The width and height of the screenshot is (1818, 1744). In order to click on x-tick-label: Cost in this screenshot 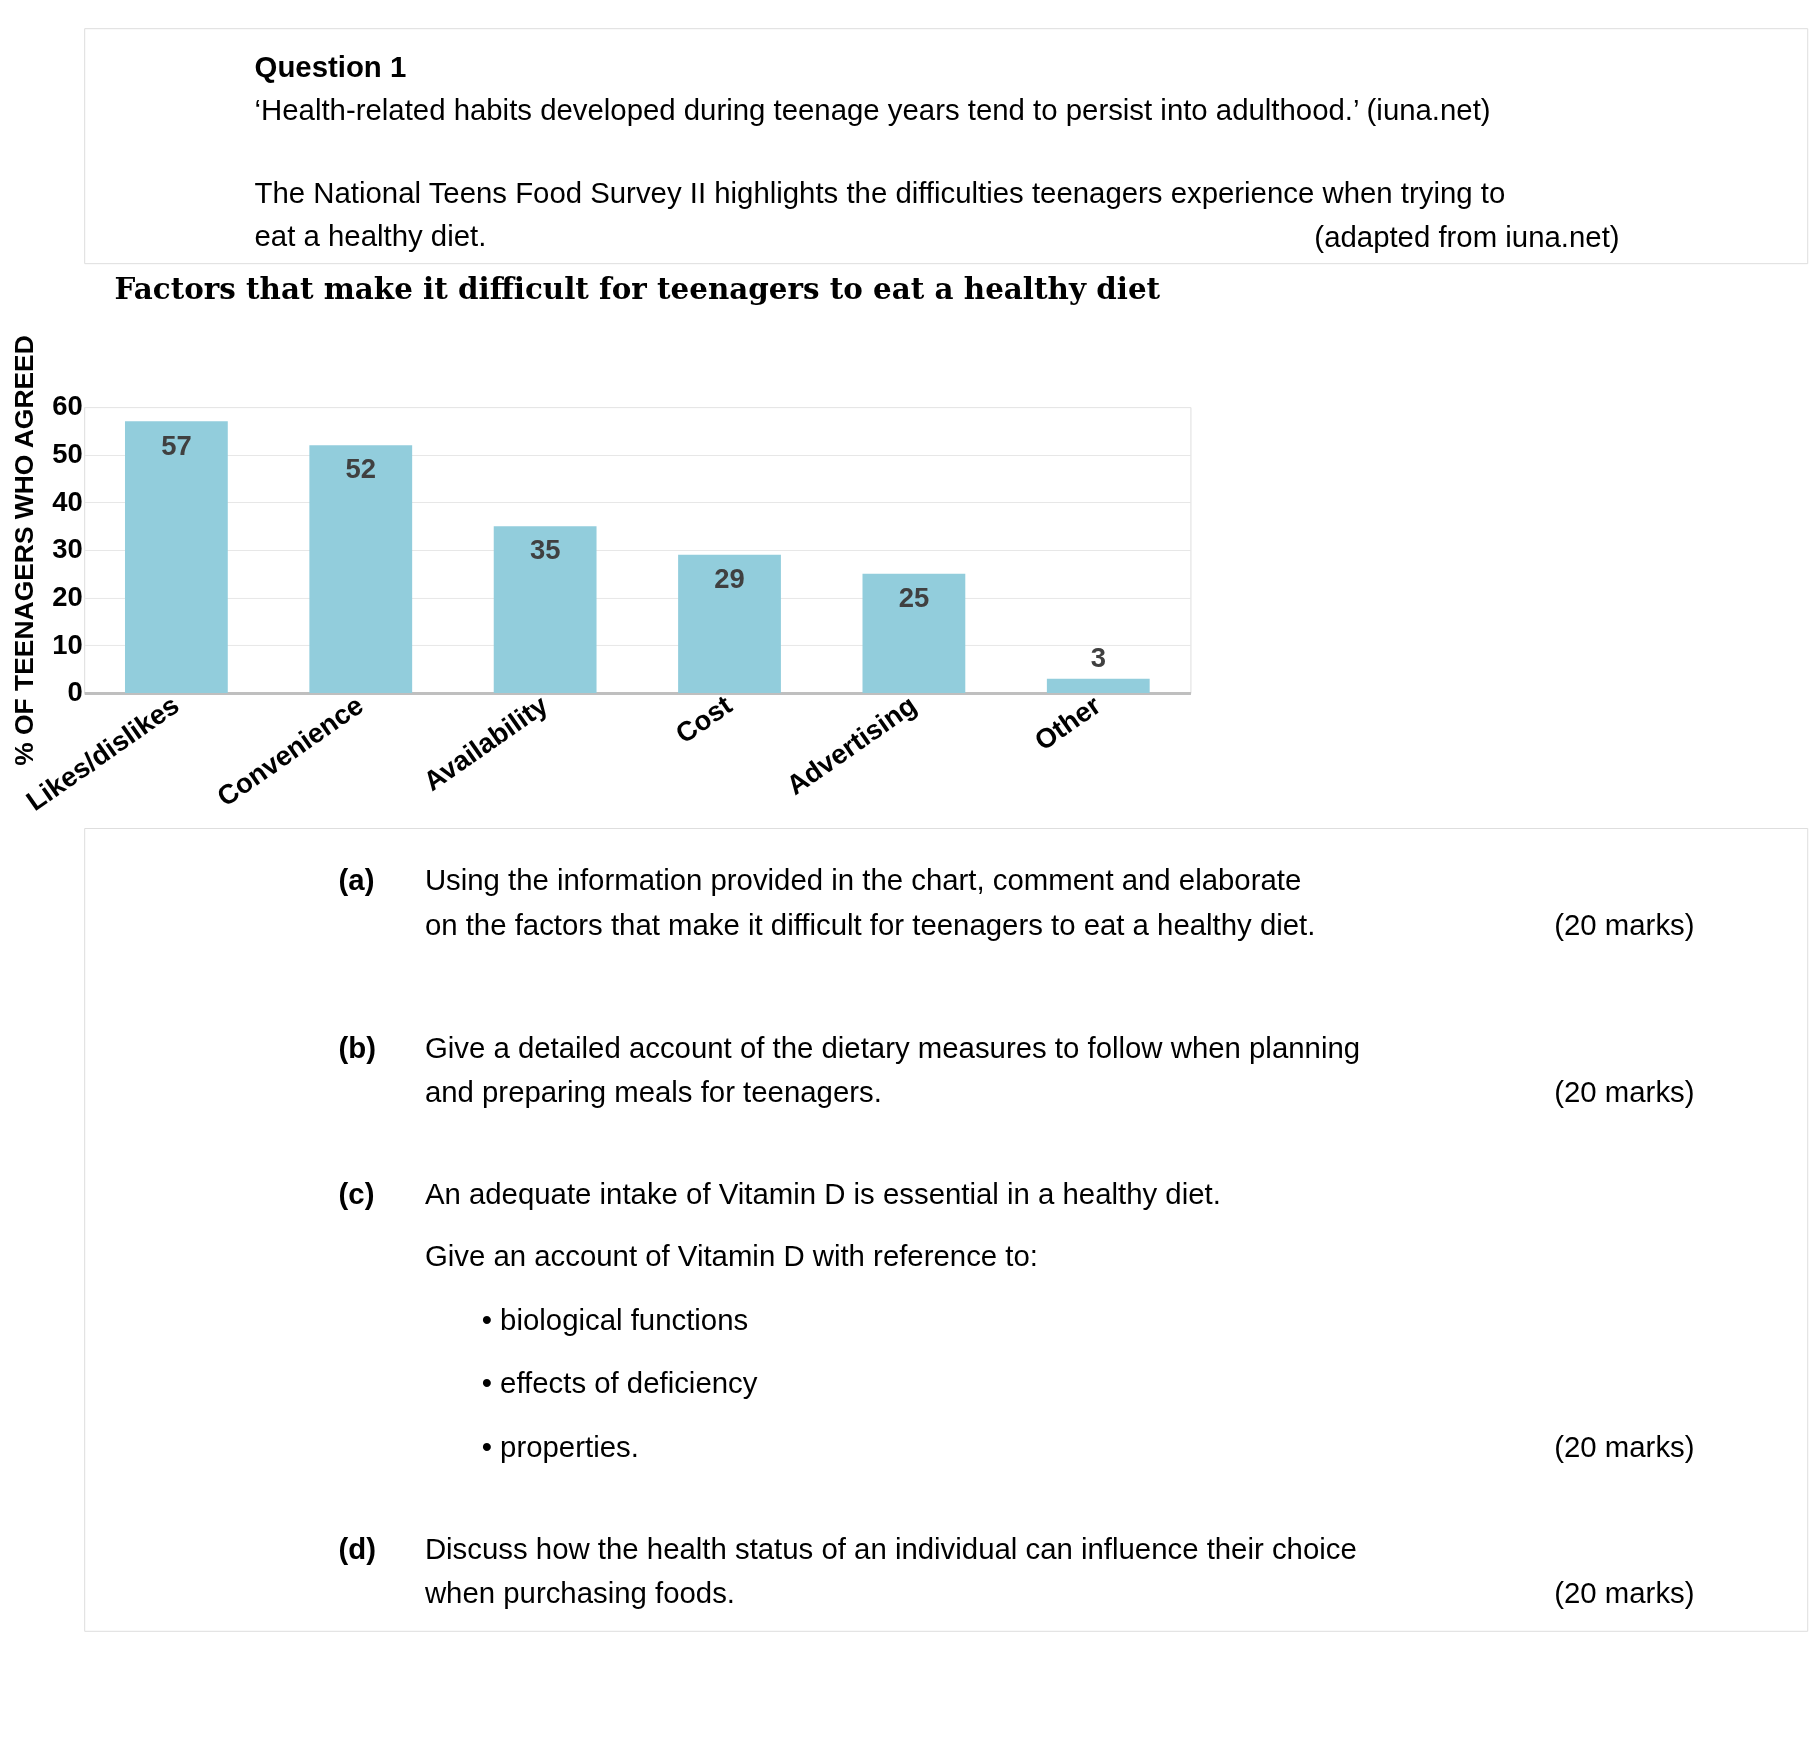, I will do `click(703, 719)`.